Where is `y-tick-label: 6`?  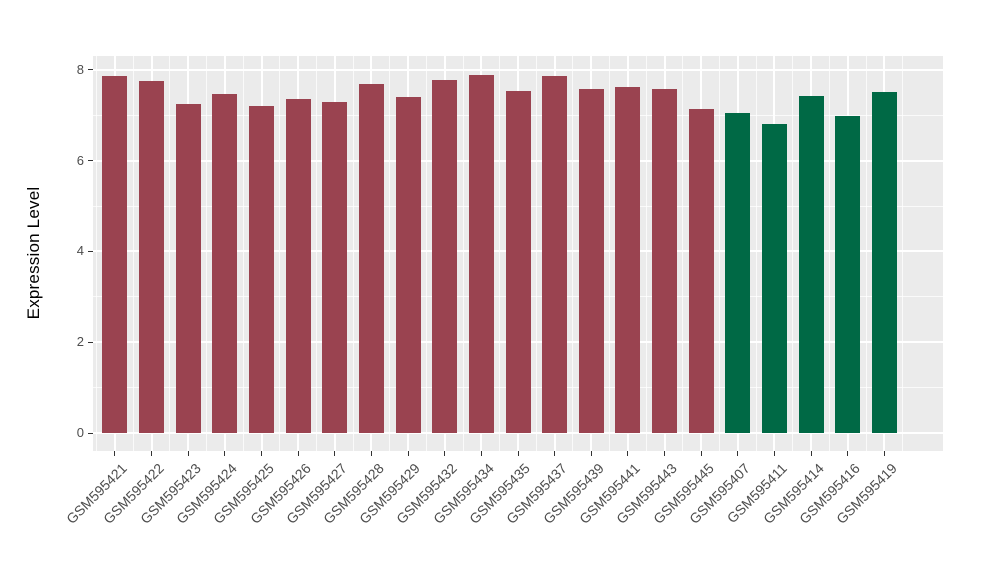
y-tick-label: 6 is located at coordinates (80, 160).